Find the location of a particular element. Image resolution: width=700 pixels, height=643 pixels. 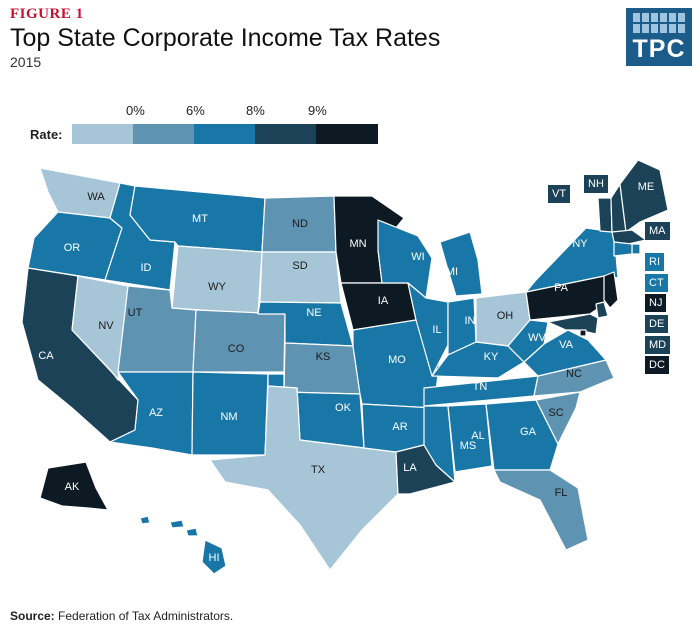

state-label-co: CO is located at coordinates (236, 349).